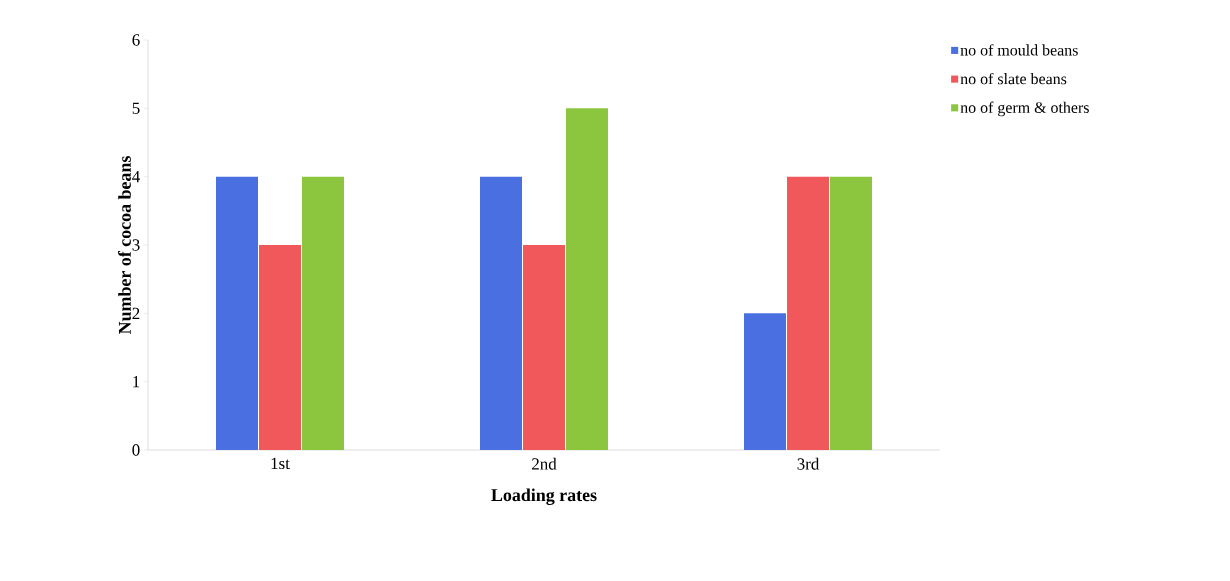  I want to click on legend-label: no of mould beans, so click(1019, 50).